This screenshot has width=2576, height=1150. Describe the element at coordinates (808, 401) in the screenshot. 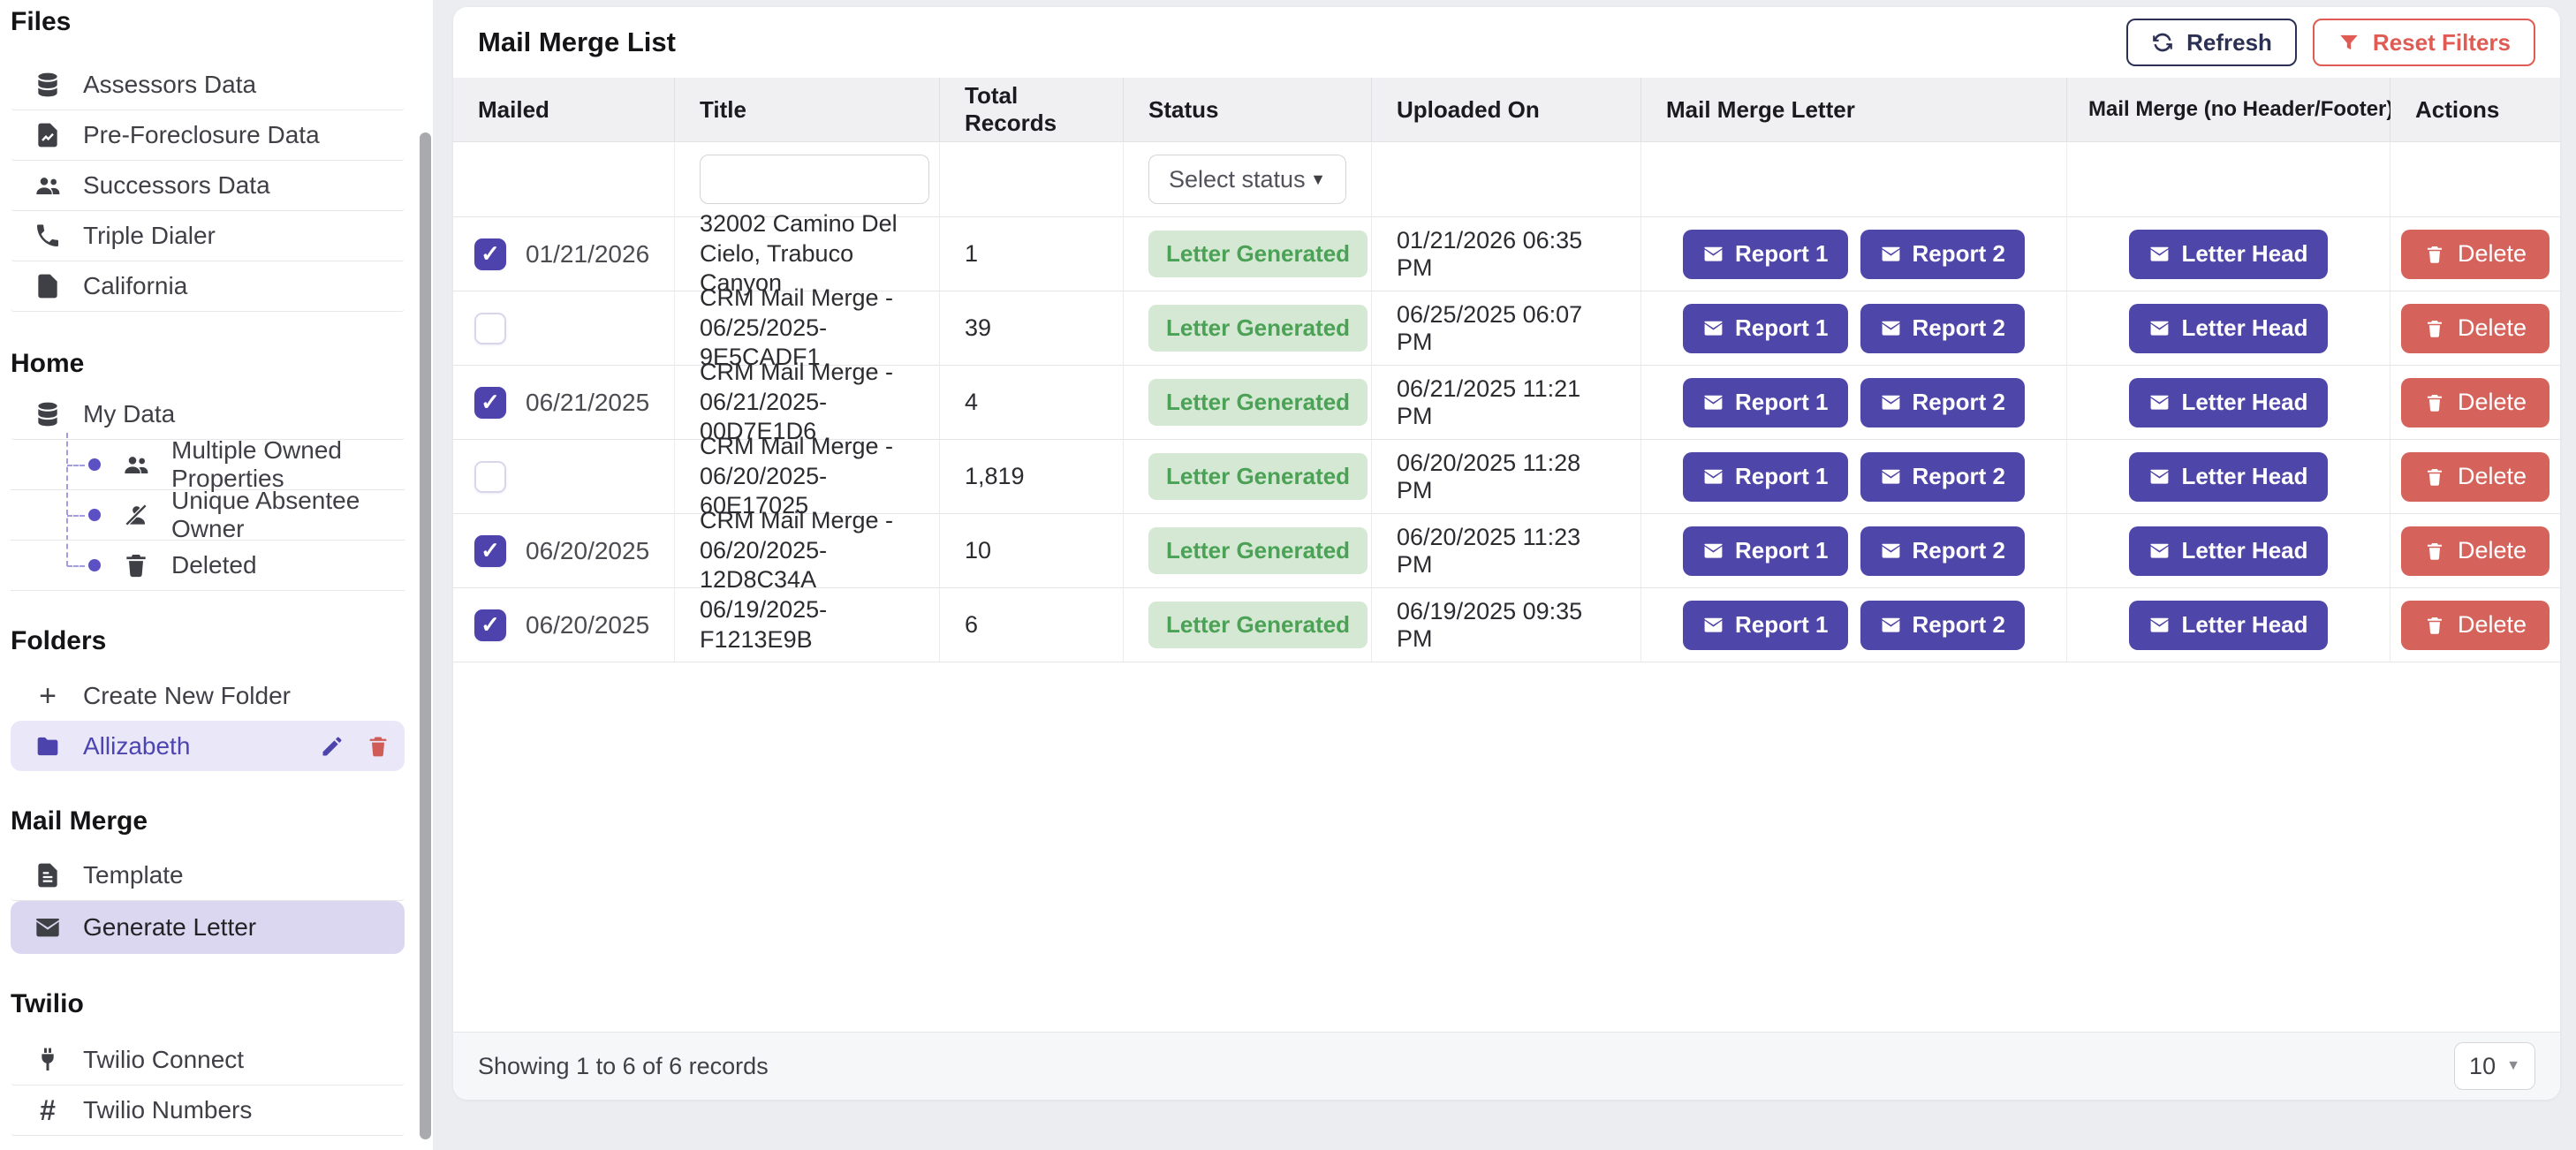

I see `table-row-title-cell: CRM Mail Merge - 06/21/2025-00D7E1D6` at that location.